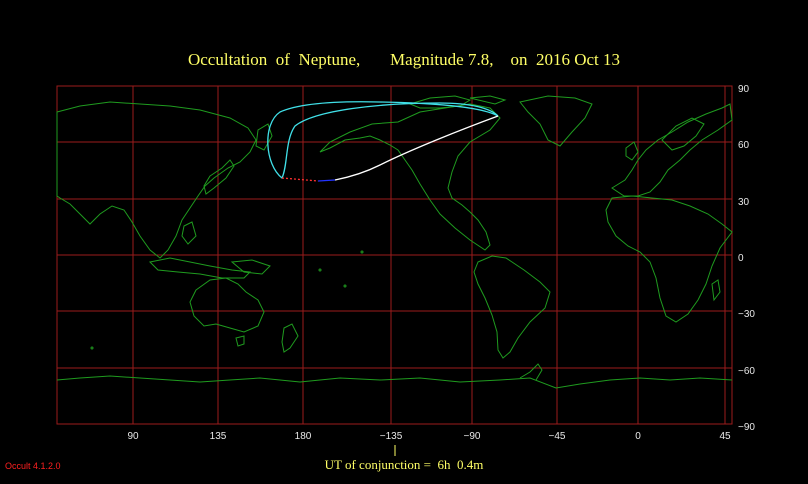  Describe the element at coordinates (240, 341) in the screenshot. I see `coast-tasmania` at that location.